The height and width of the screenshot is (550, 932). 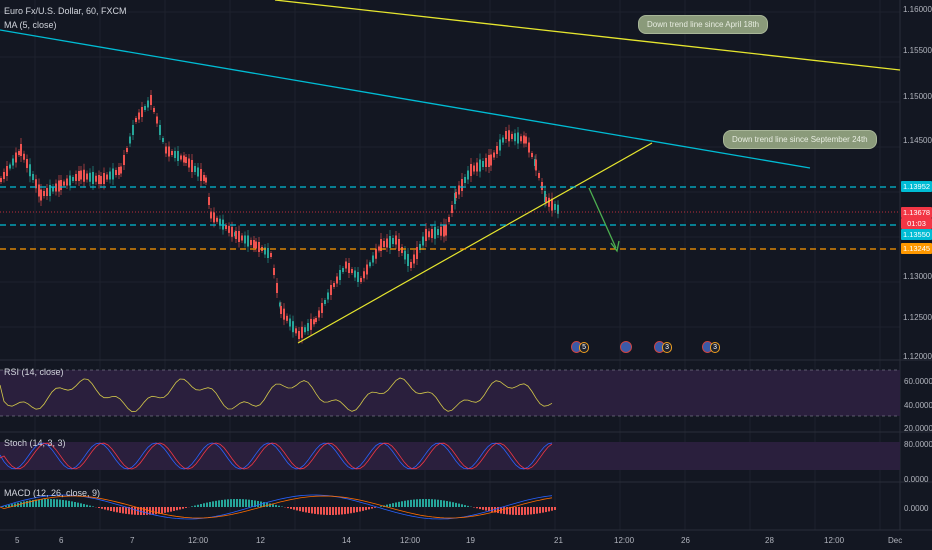 I want to click on economic-event-marker, so click(x=629, y=347).